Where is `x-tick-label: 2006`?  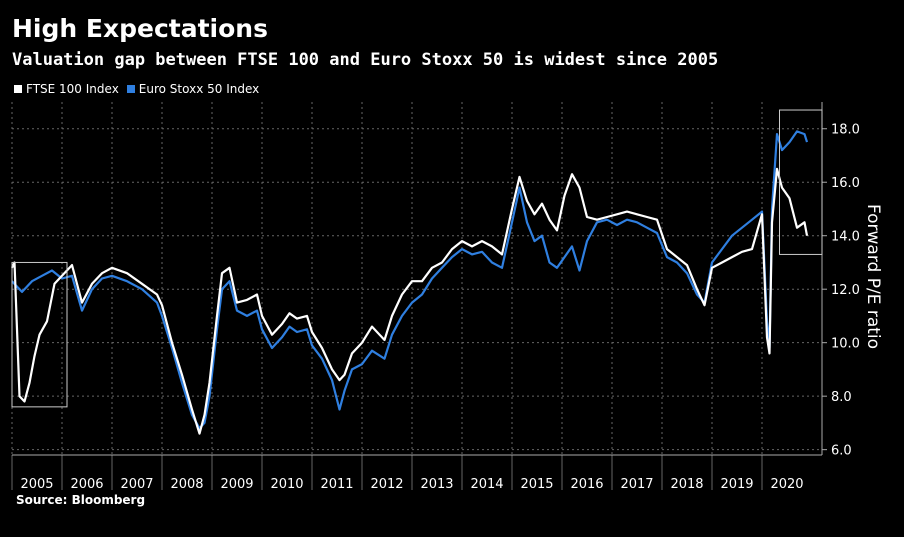
x-tick-label: 2006 is located at coordinates (86, 484).